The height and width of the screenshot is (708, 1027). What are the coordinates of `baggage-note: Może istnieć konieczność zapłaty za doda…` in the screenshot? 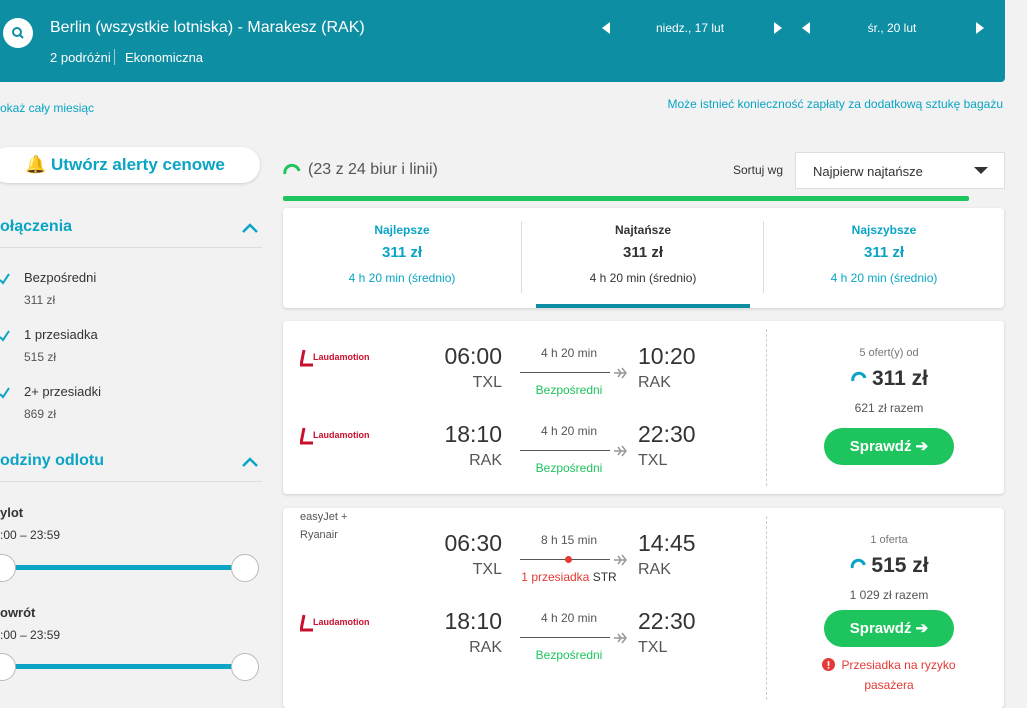 It's located at (835, 104).